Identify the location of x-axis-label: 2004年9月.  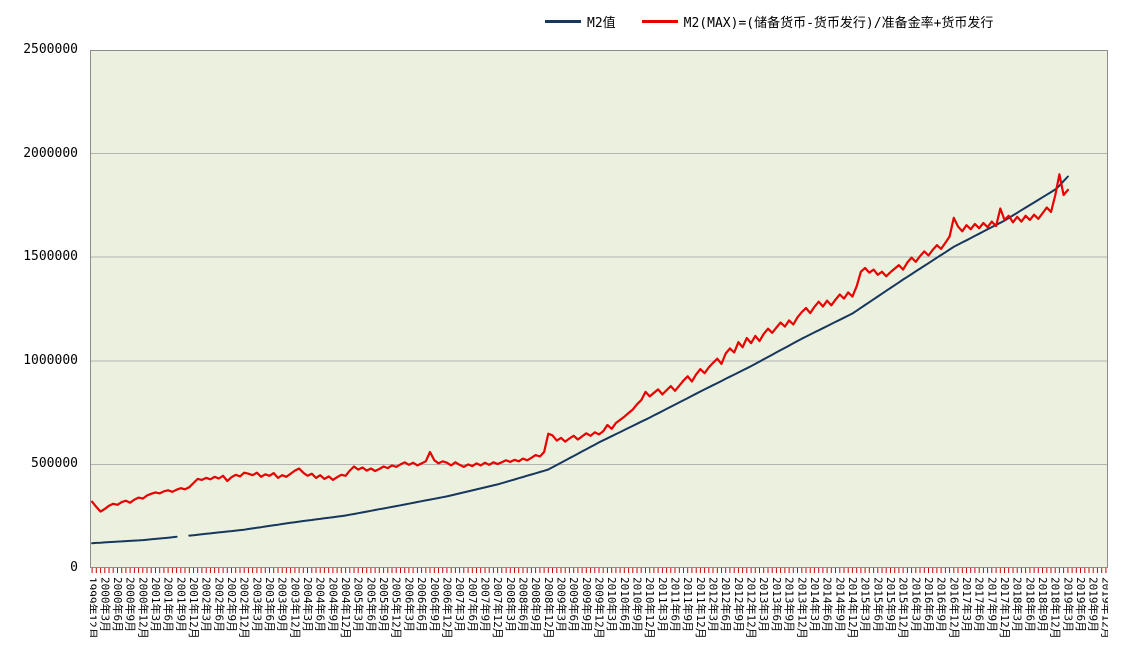
(333, 604).